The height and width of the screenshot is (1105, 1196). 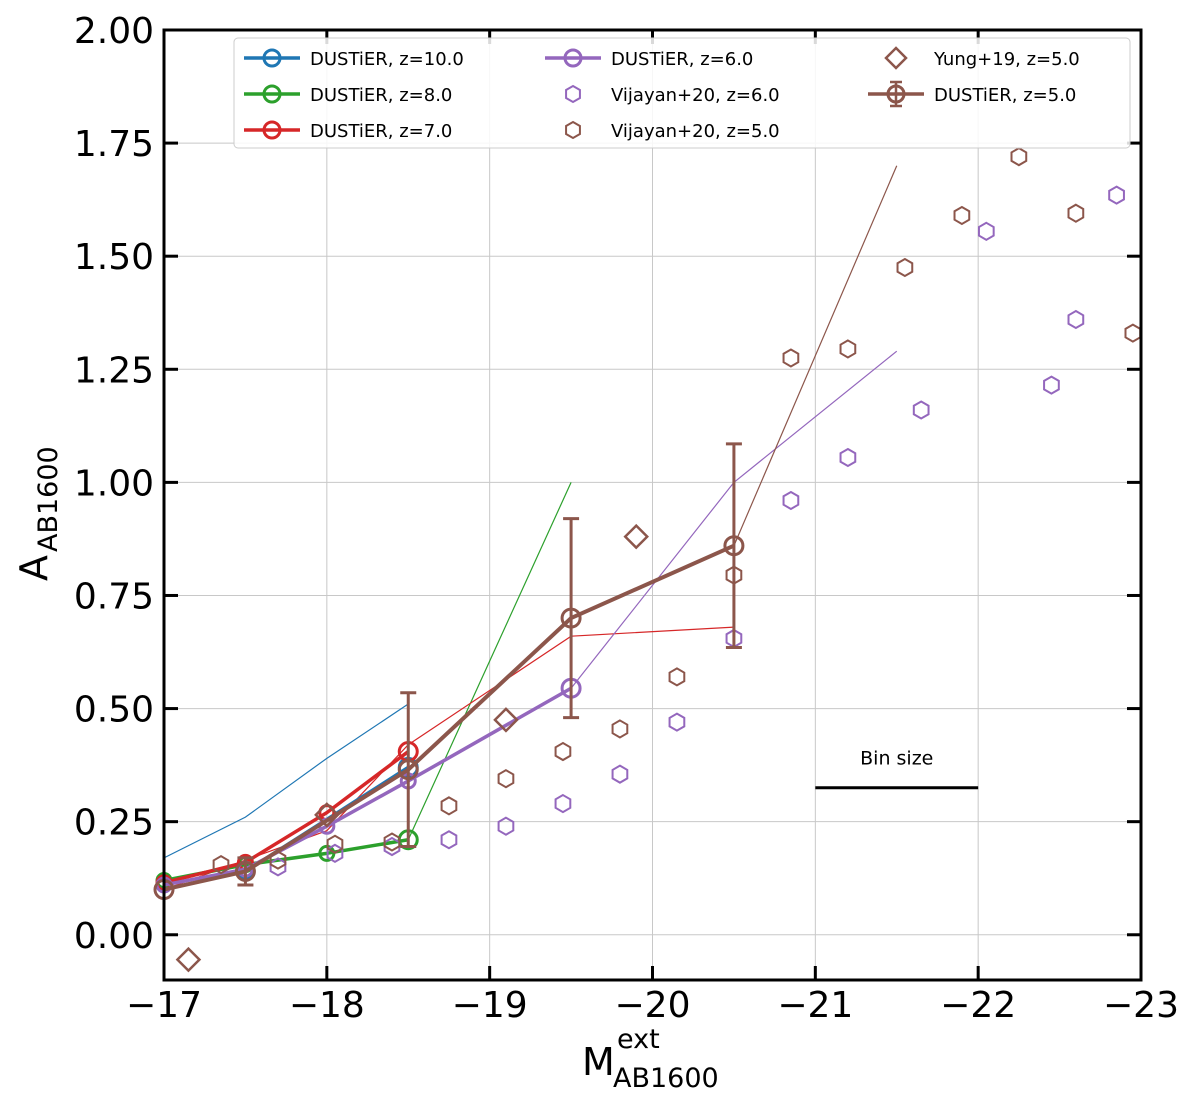 I want to click on x-tick-label: −19, so click(x=490, y=1005).